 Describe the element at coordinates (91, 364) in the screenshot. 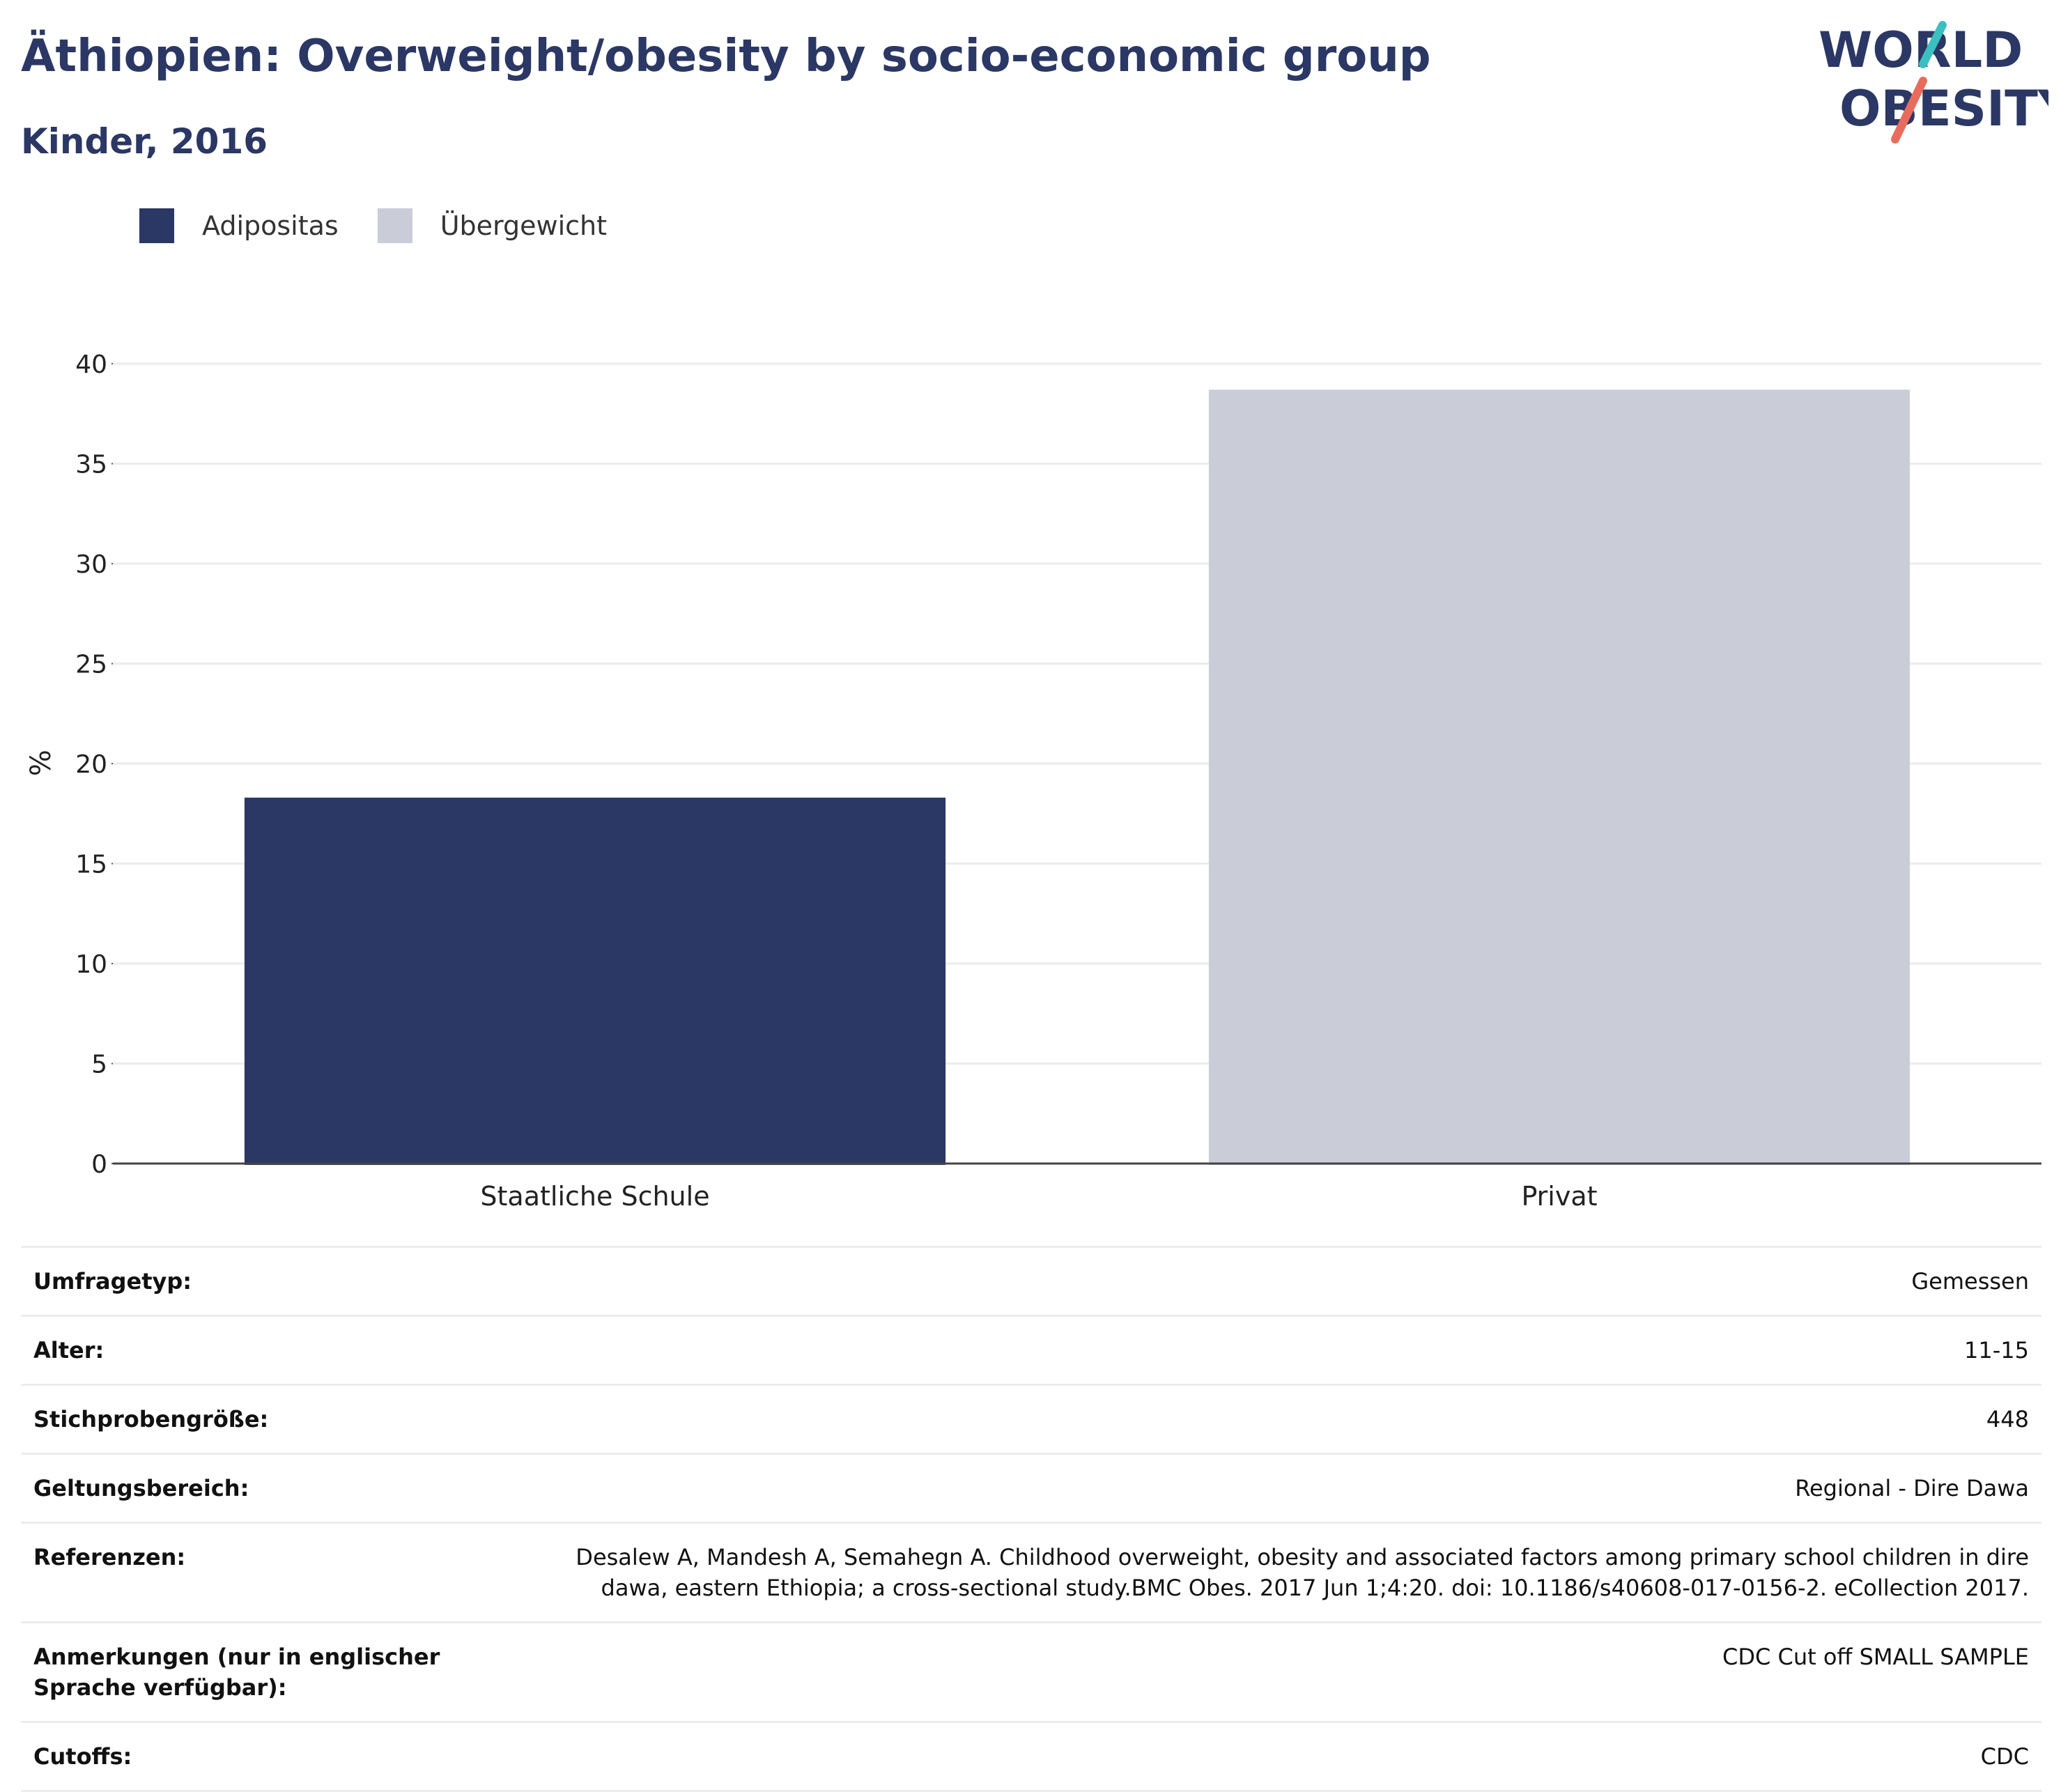

I see `y-tick-label: 40` at that location.